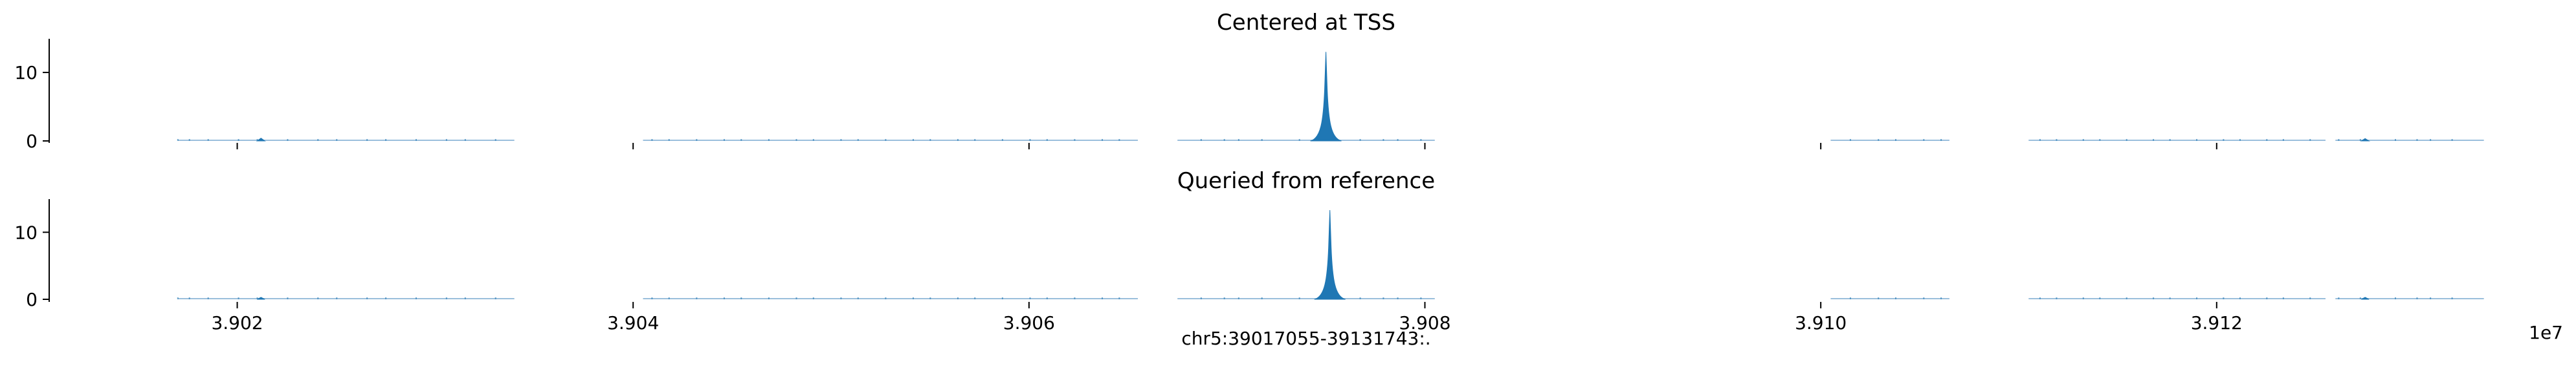 This screenshot has height=373, width=2576. What do you see at coordinates (1226, 146) in the screenshot?
I see `x-ticks` at bounding box center [1226, 146].